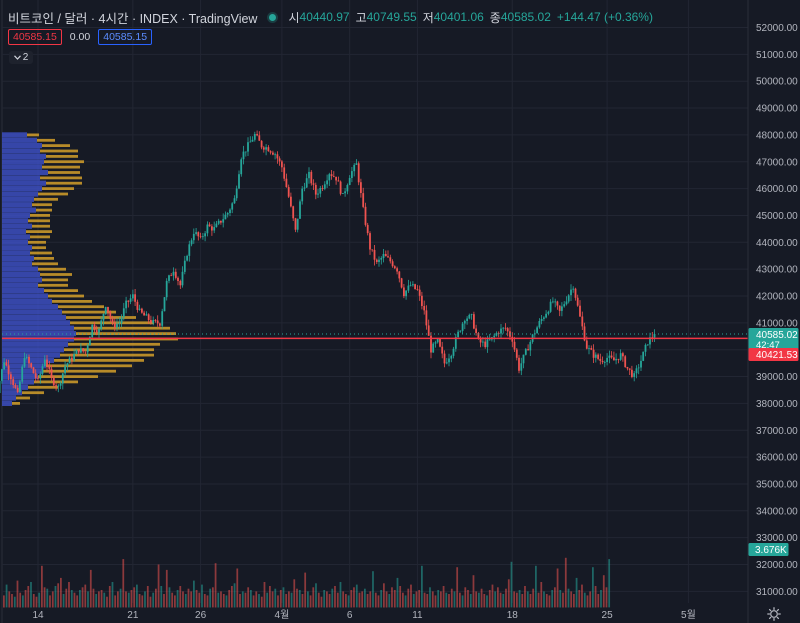 Image resolution: width=800 pixels, height=623 pixels. Describe the element at coordinates (133, 18) in the screenshot. I see `symbol-title: 비트코인 / 달러 · 4시간 · INDEX · TradingView` at that location.